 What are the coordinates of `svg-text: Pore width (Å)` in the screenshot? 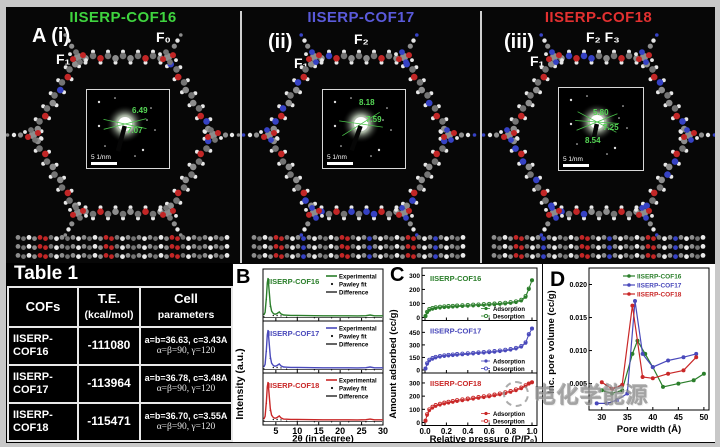 It's located at (649, 429).